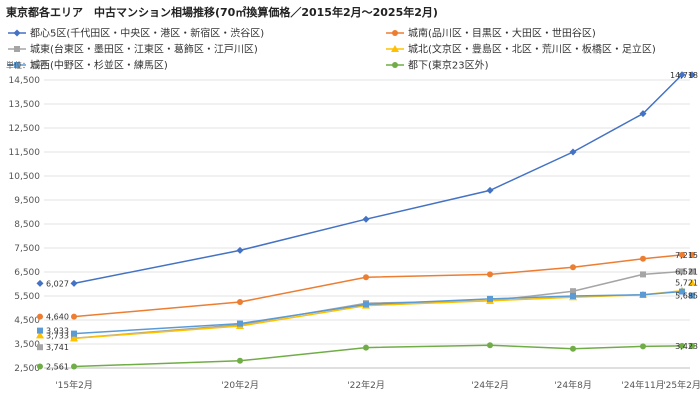 This screenshot has height=400, width=700. What do you see at coordinates (27, 273) in the screenshot?
I see `y-tick-label: 6,500` at bounding box center [27, 273].